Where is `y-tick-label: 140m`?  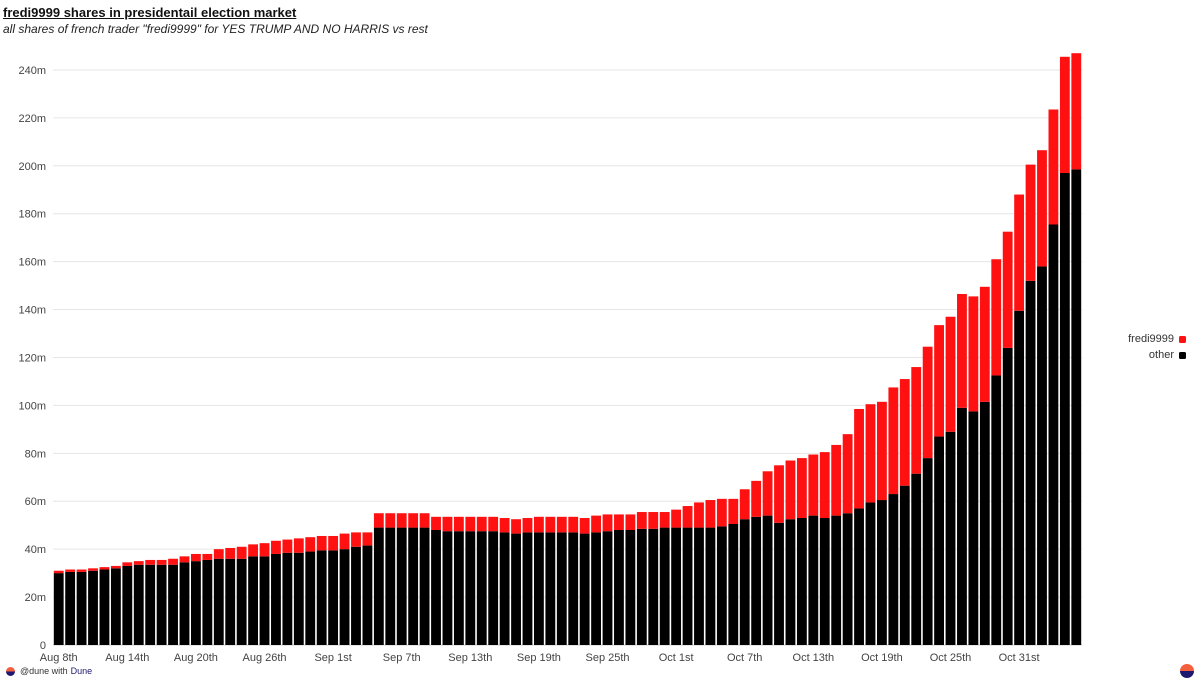
y-tick-label: 140m is located at coordinates (32, 311).